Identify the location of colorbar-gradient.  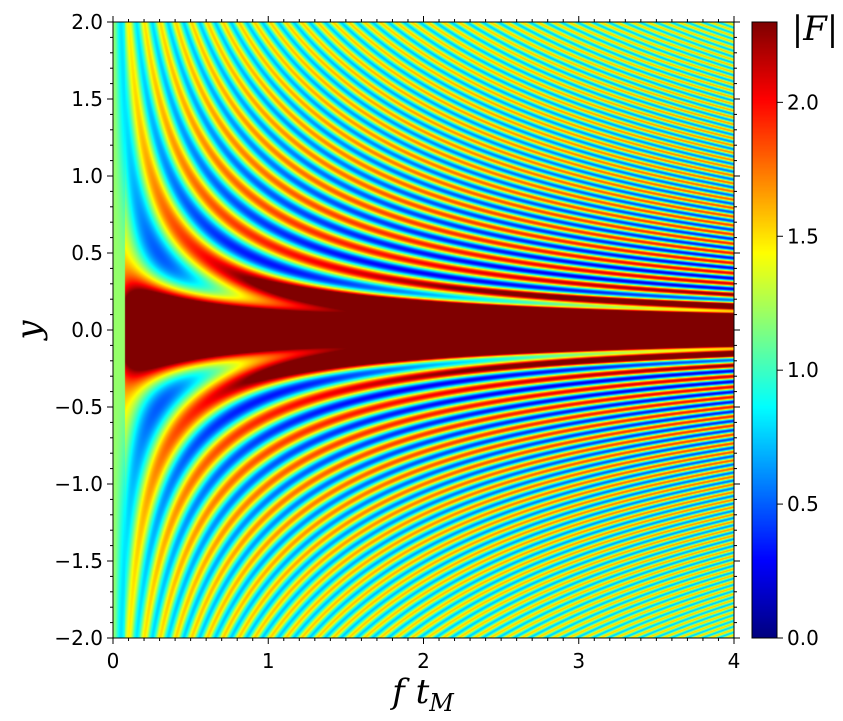
(764, 330).